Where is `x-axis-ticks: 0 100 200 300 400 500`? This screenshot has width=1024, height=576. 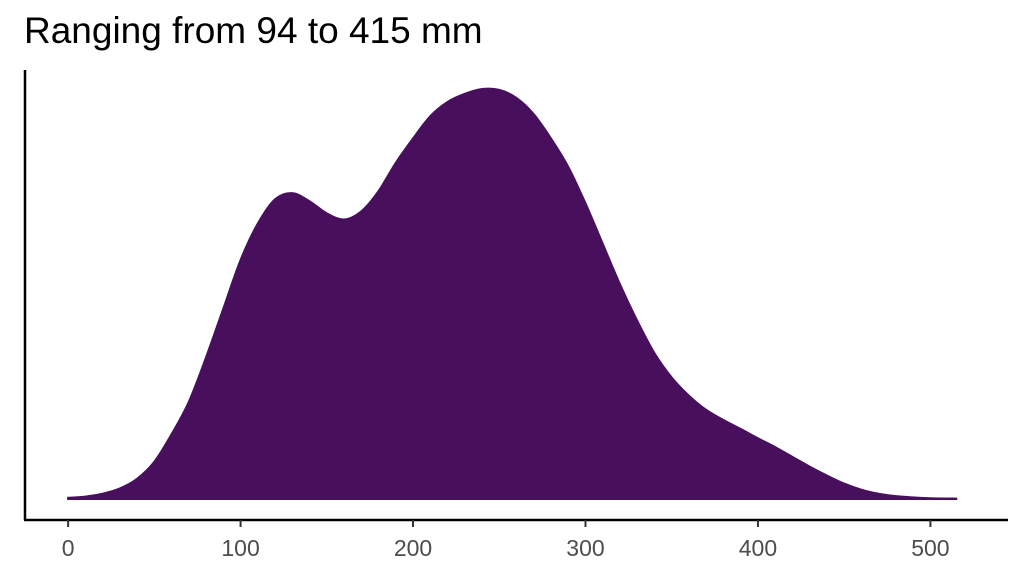 x-axis-ticks: 0 100 200 300 400 500 is located at coordinates (506, 540).